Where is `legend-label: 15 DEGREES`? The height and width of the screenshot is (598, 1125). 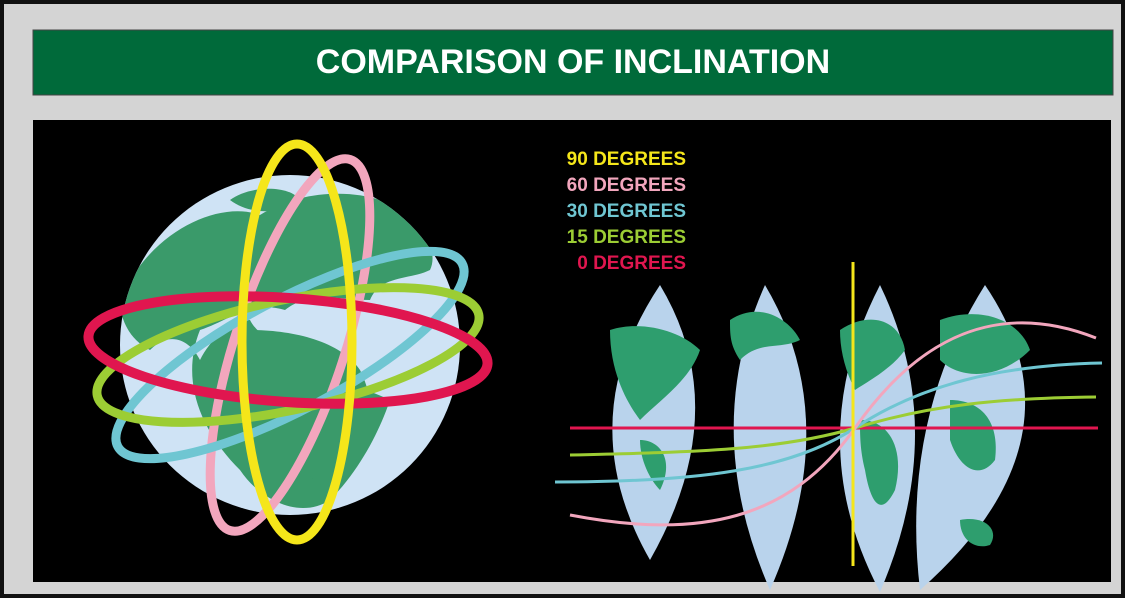 legend-label: 15 DEGREES is located at coordinates (626, 237).